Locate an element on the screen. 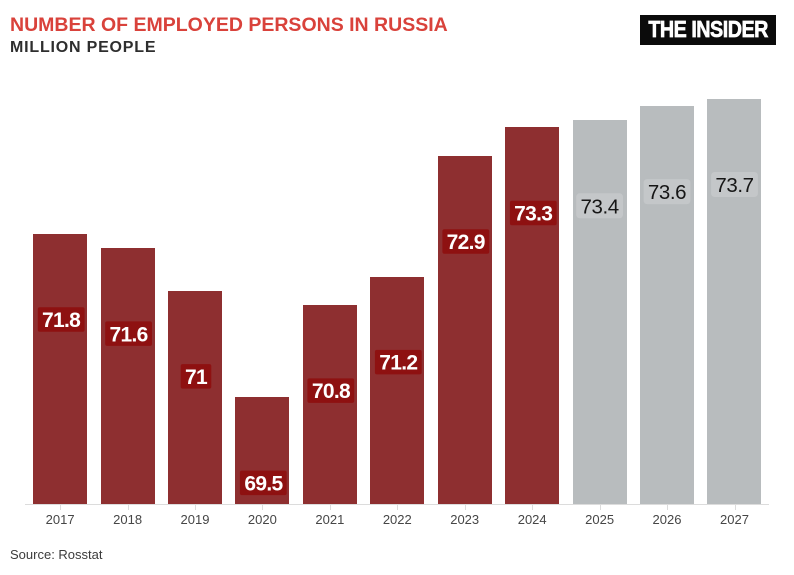  svg-text: 71.2 is located at coordinates (398, 363).